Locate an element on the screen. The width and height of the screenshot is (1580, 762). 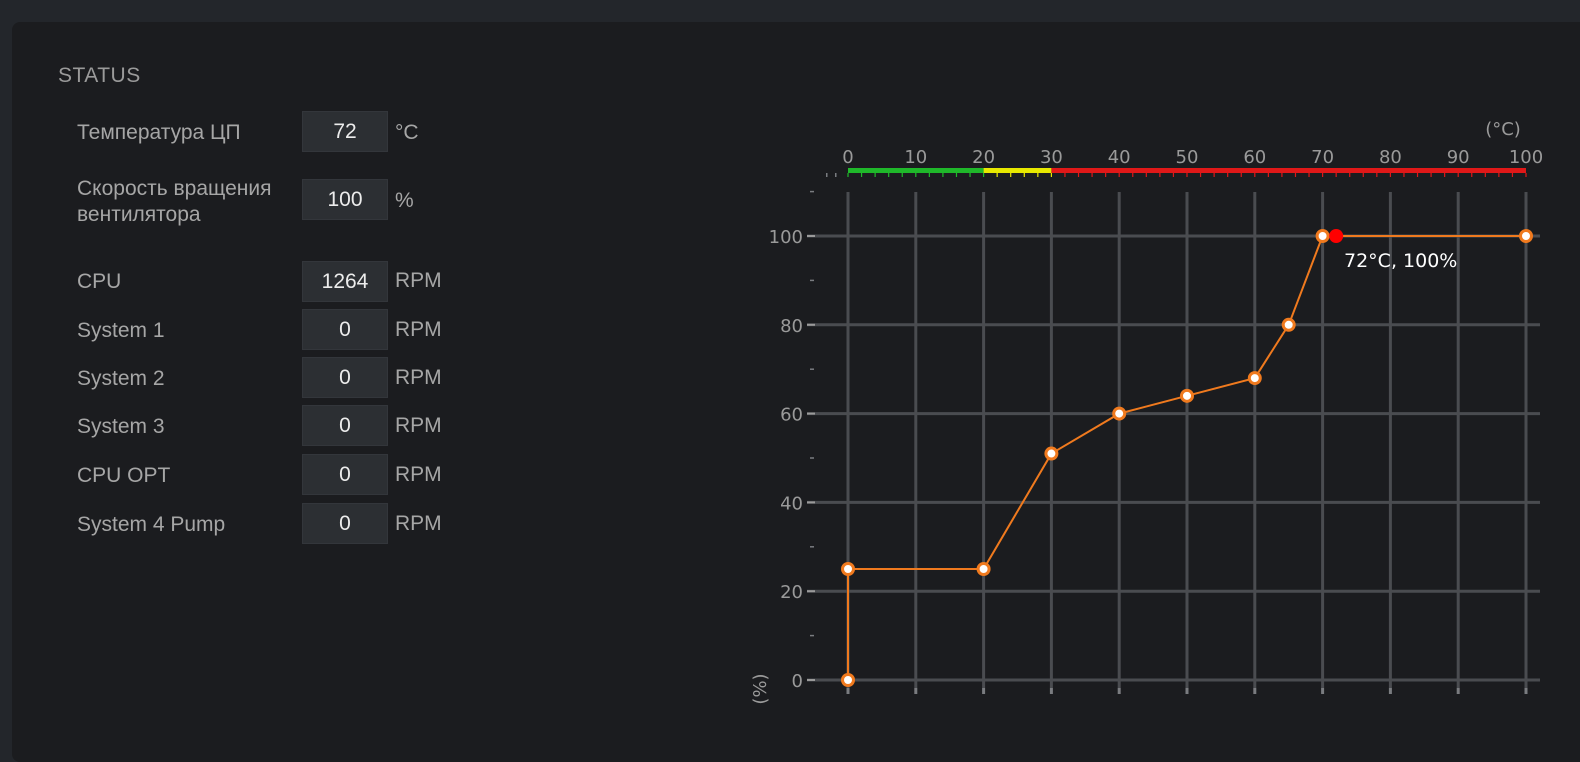
y-tick-label: 80 is located at coordinates (791, 326).